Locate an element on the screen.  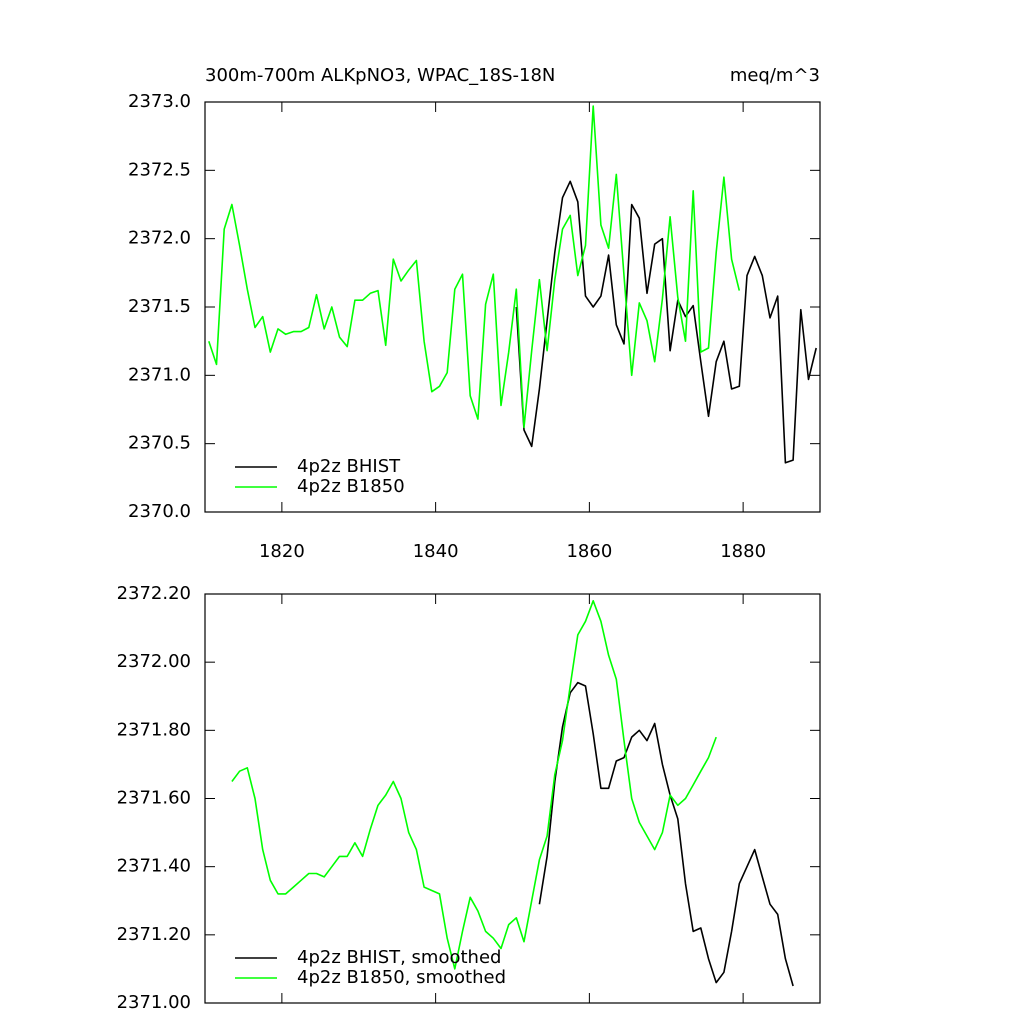
y-tick-label: 2371.00 is located at coordinates (154, 1002).